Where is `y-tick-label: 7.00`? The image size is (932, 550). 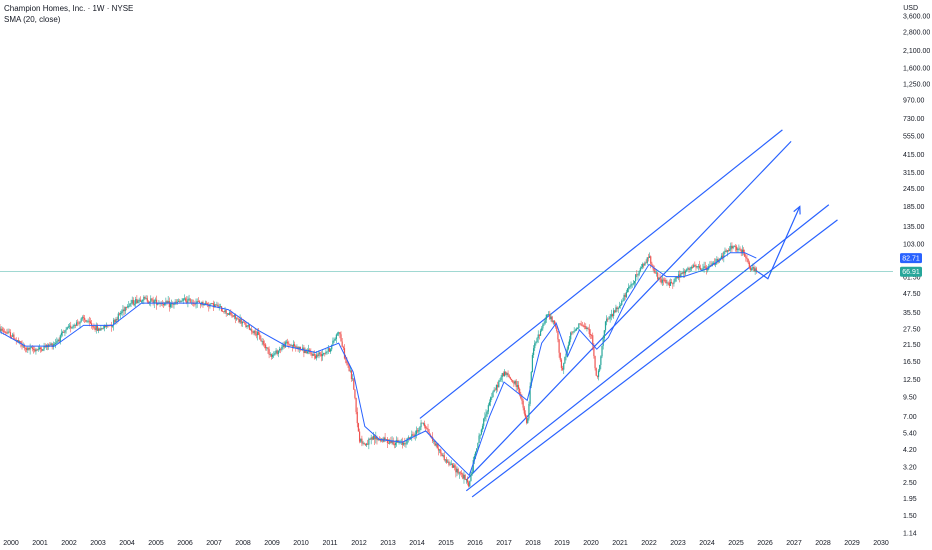
y-tick-label: 7.00 is located at coordinates (910, 417).